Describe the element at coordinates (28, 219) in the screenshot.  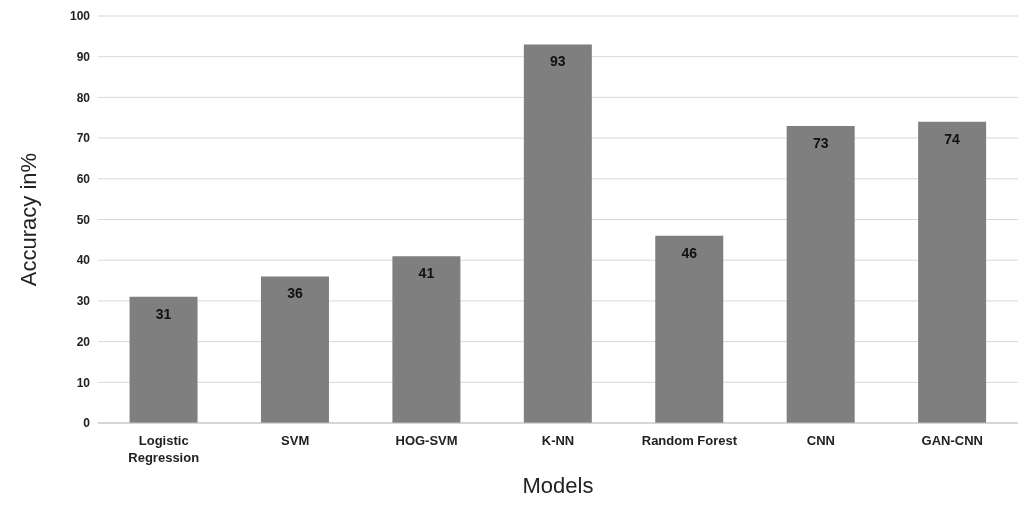
I see `y-axis-title: Accuracy in%` at that location.